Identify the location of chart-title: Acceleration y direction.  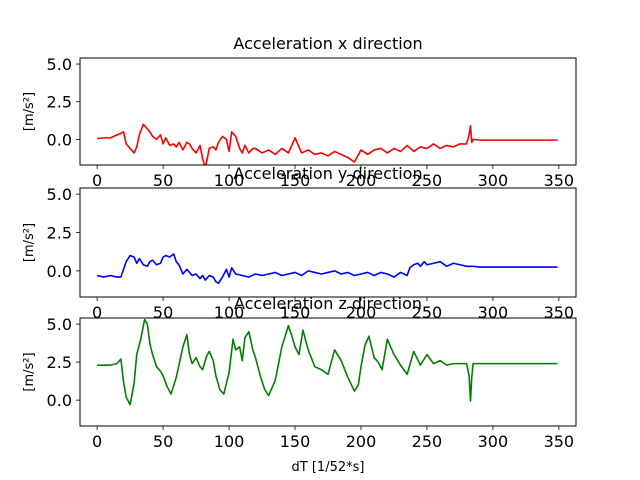
(327, 173).